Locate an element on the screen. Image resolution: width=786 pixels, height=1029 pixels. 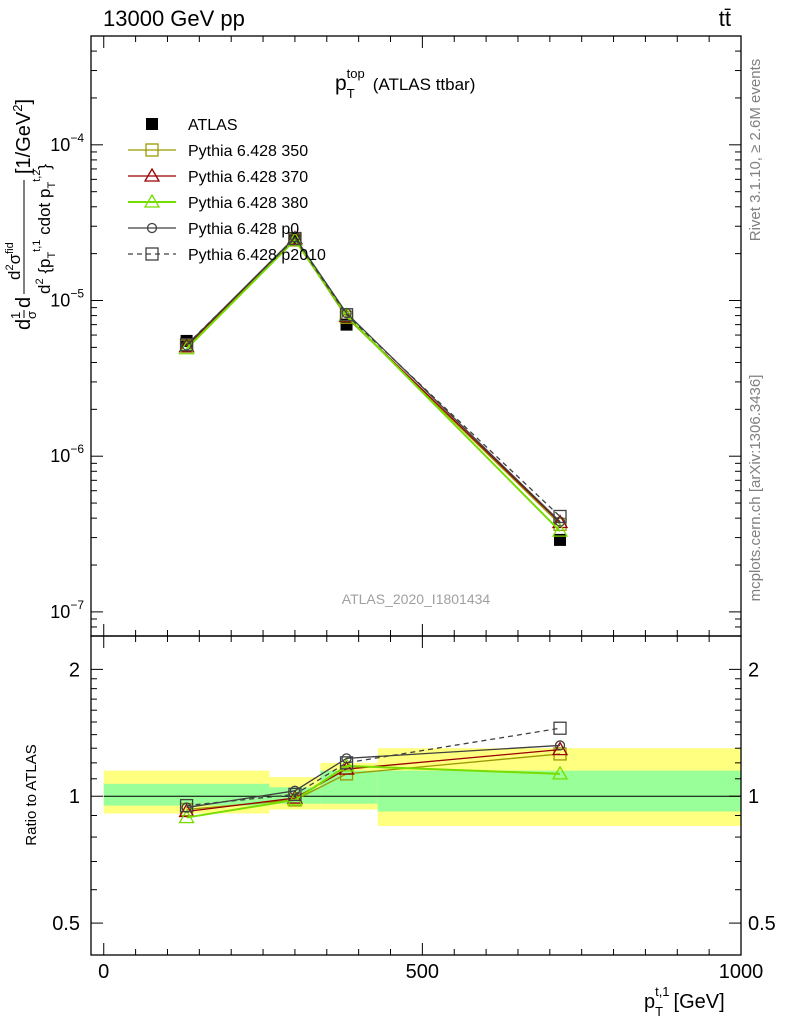
rivet-version-label: Rivet 3.1.10, ≥ 2.6M events is located at coordinates (755, 150).